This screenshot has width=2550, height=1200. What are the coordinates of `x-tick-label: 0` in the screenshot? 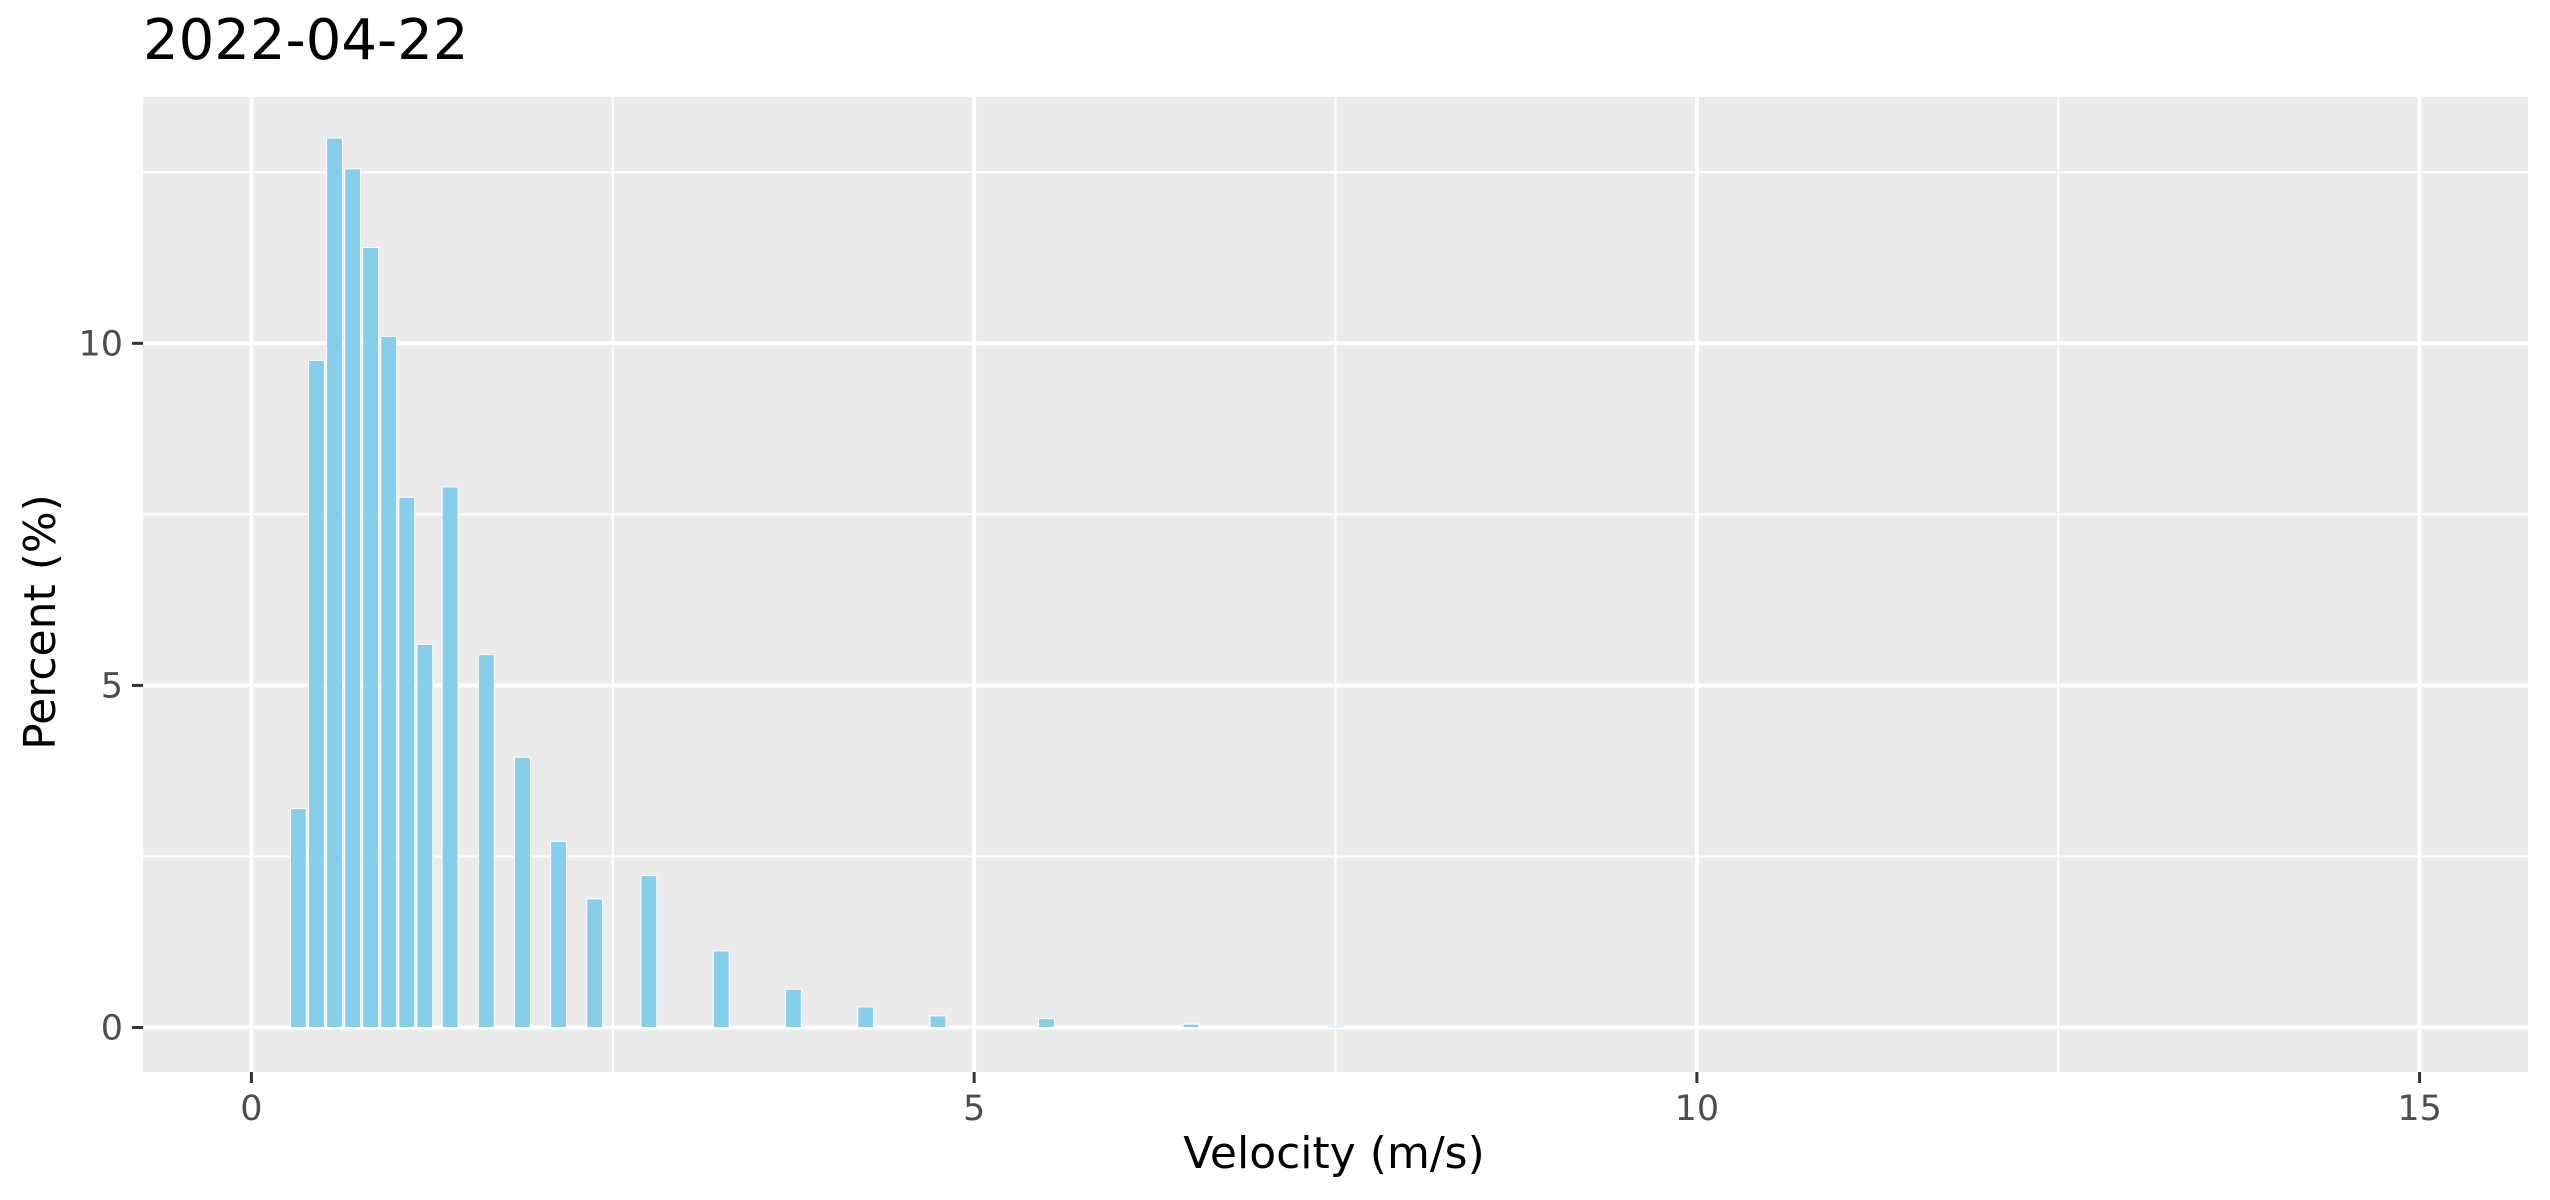 It's located at (251, 1109).